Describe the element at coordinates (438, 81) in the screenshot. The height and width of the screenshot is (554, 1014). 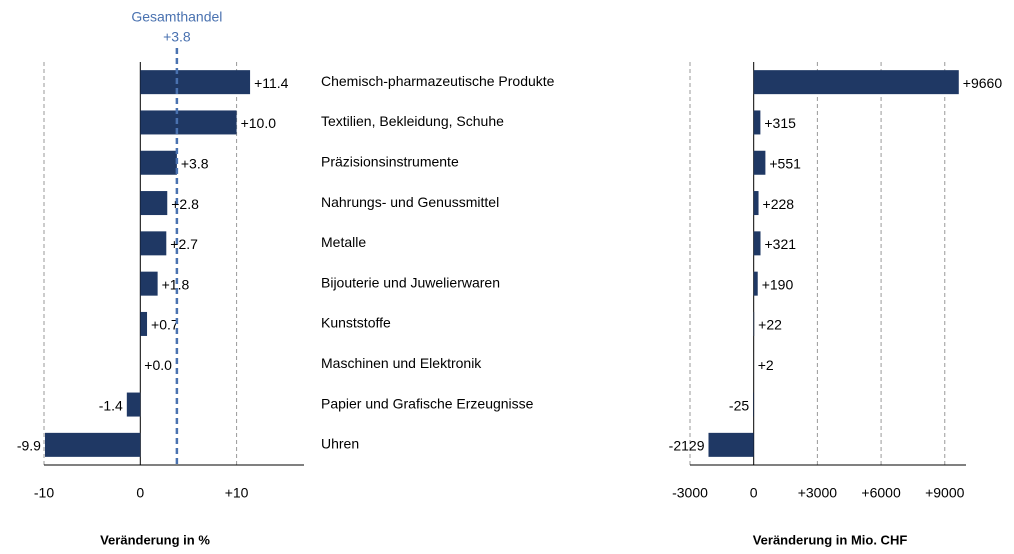
I see `category-label: Chemisch-pharmazeutische Produkte` at that location.